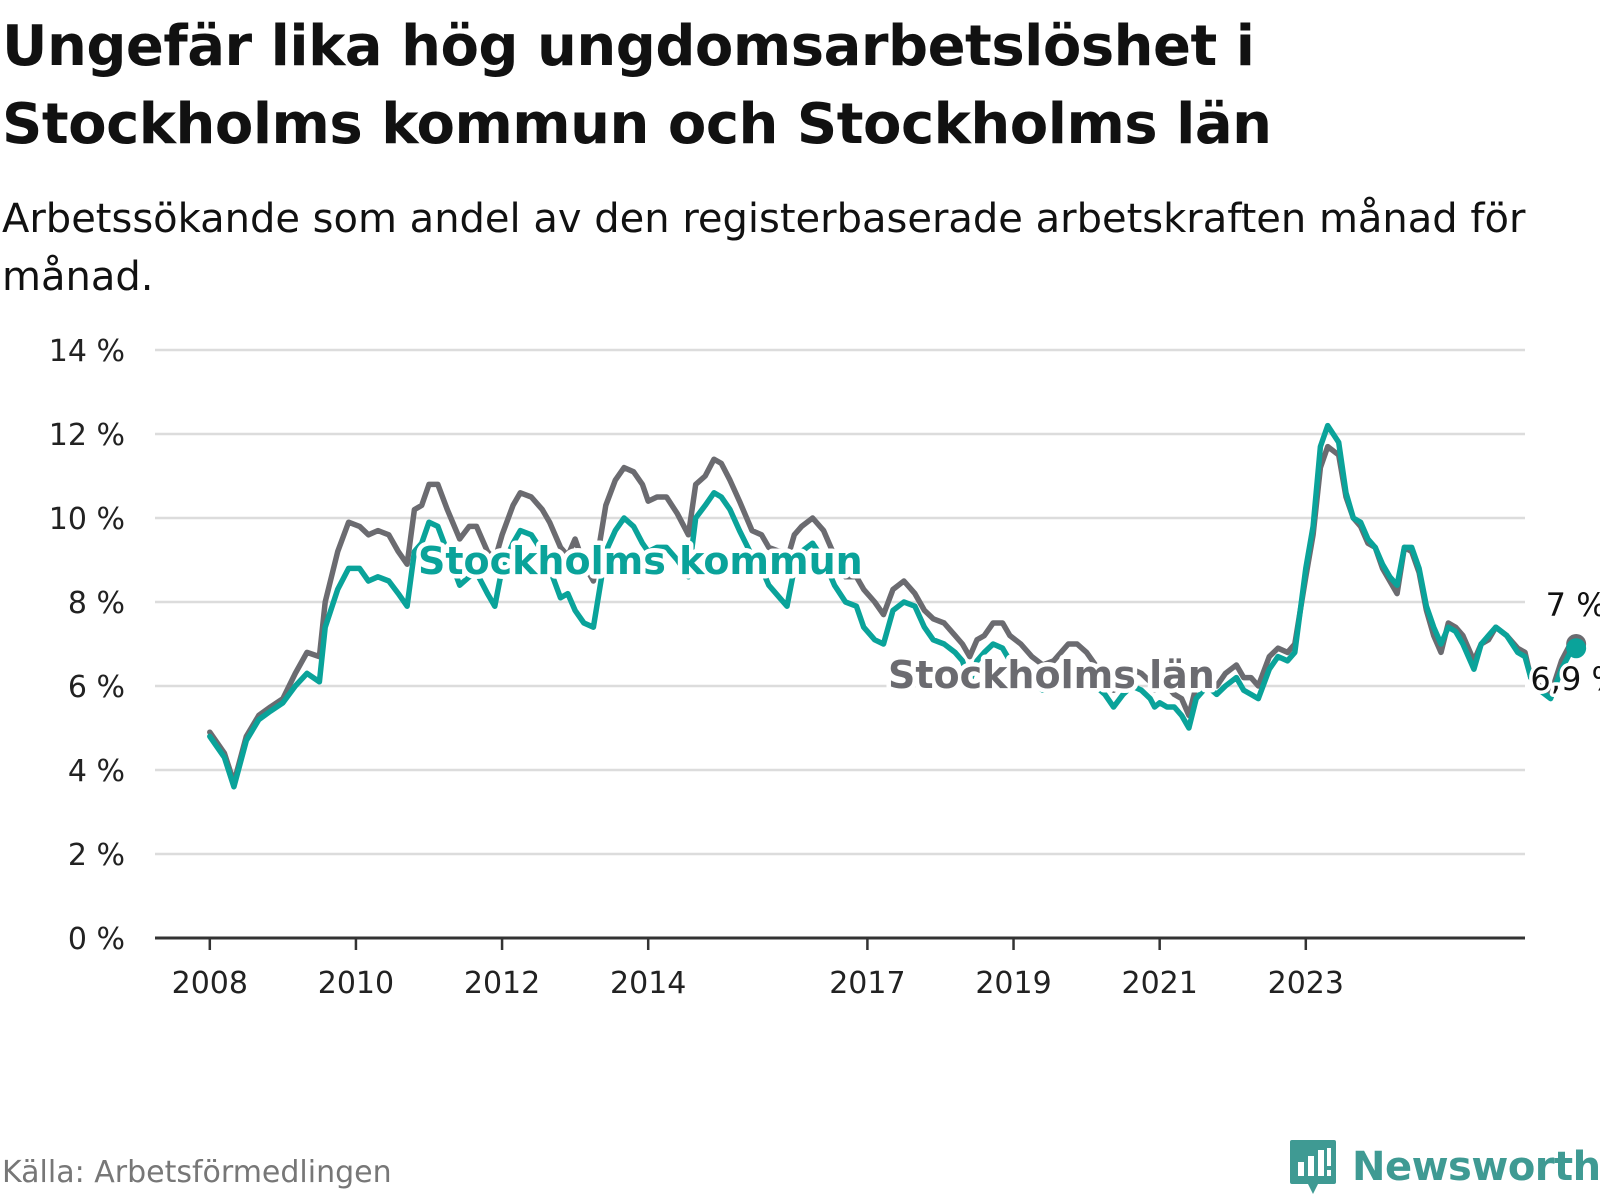 The image size is (1600, 1200). What do you see at coordinates (356, 983) in the screenshot?
I see `x-tick-label: 2010` at bounding box center [356, 983].